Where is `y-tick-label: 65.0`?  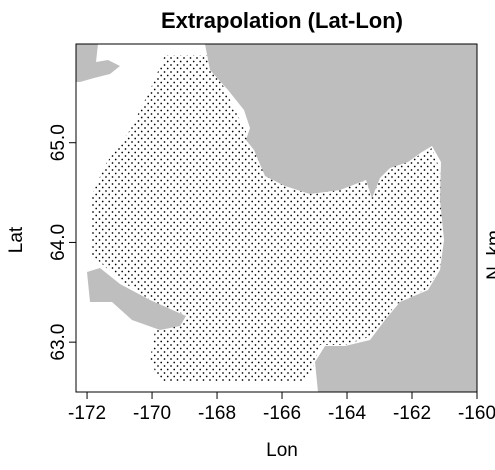
y-tick-label: 65.0 is located at coordinates (58, 142).